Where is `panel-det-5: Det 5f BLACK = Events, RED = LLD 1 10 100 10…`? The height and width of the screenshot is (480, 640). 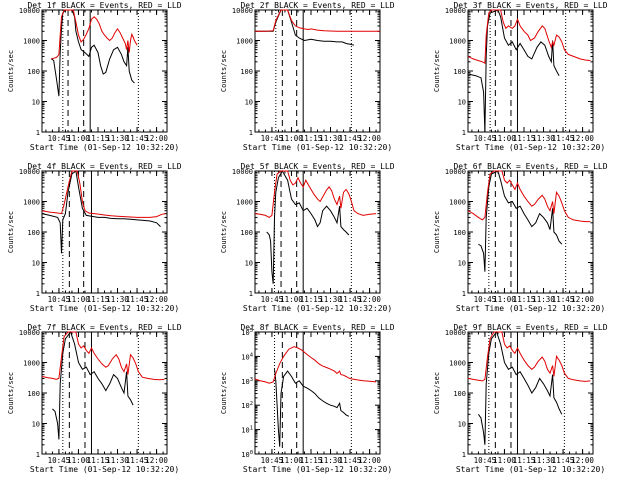 panel-det-5: Det 5f BLACK = Events, RED = LLD 1 10 100 10… is located at coordinates (307, 237).